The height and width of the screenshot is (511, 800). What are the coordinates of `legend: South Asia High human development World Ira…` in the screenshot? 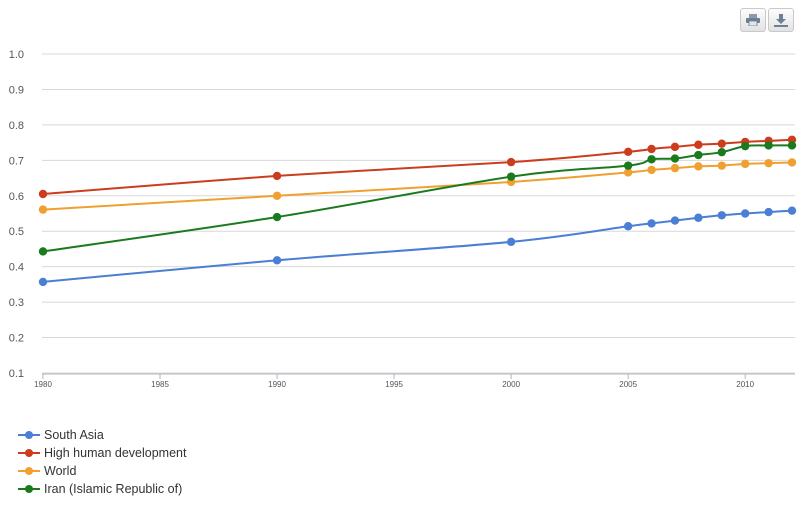 It's located at (102, 462).